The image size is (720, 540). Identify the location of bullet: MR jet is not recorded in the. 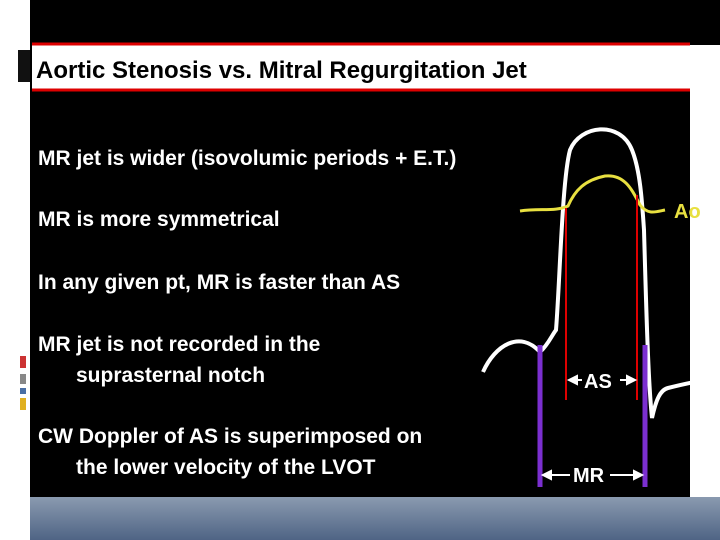
(179, 344).